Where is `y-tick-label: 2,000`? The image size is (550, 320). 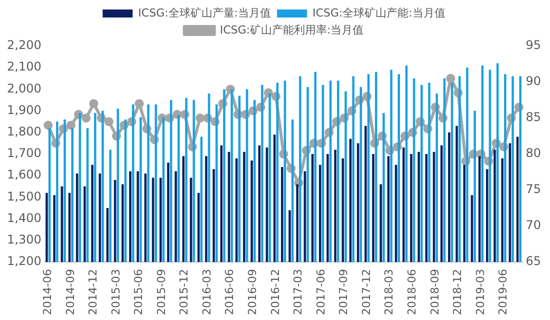
y-tick-label: 2,000 is located at coordinates (24, 88).